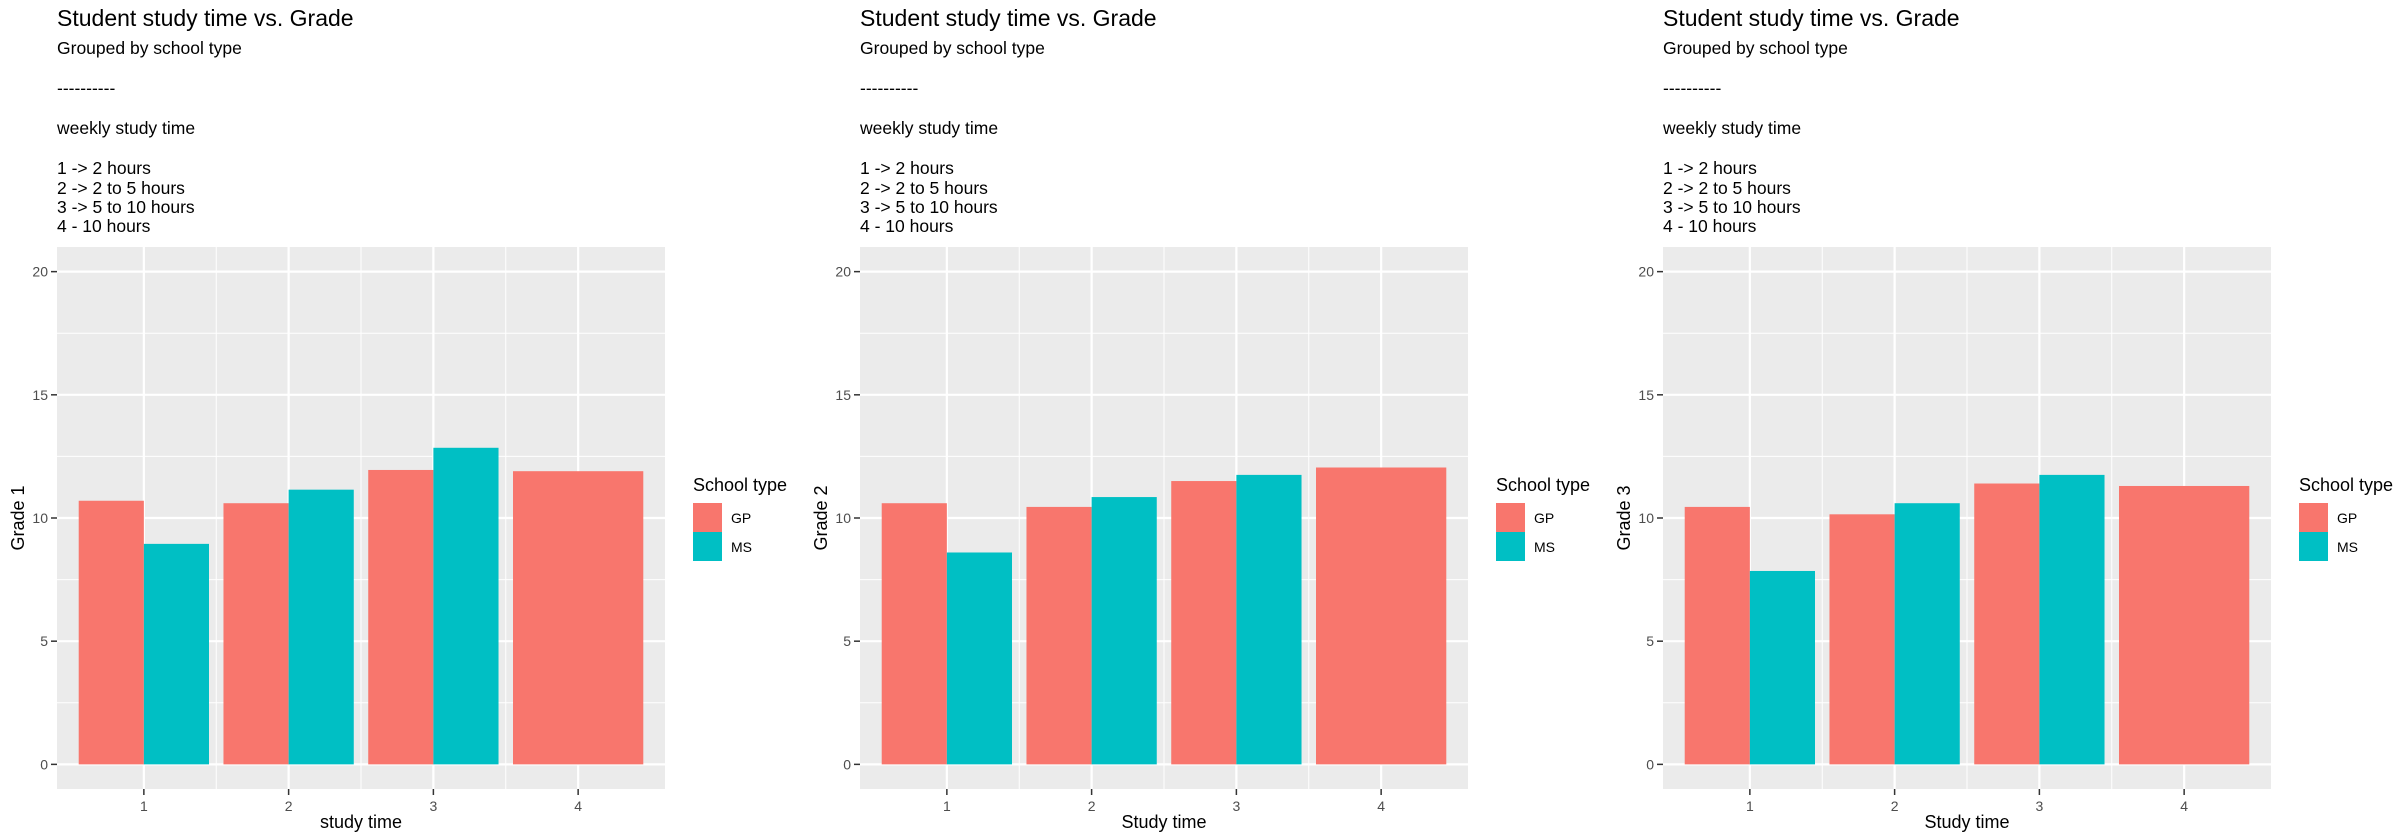  What do you see at coordinates (18, 517) in the screenshot?
I see `y-axis-title: Grade 1` at bounding box center [18, 517].